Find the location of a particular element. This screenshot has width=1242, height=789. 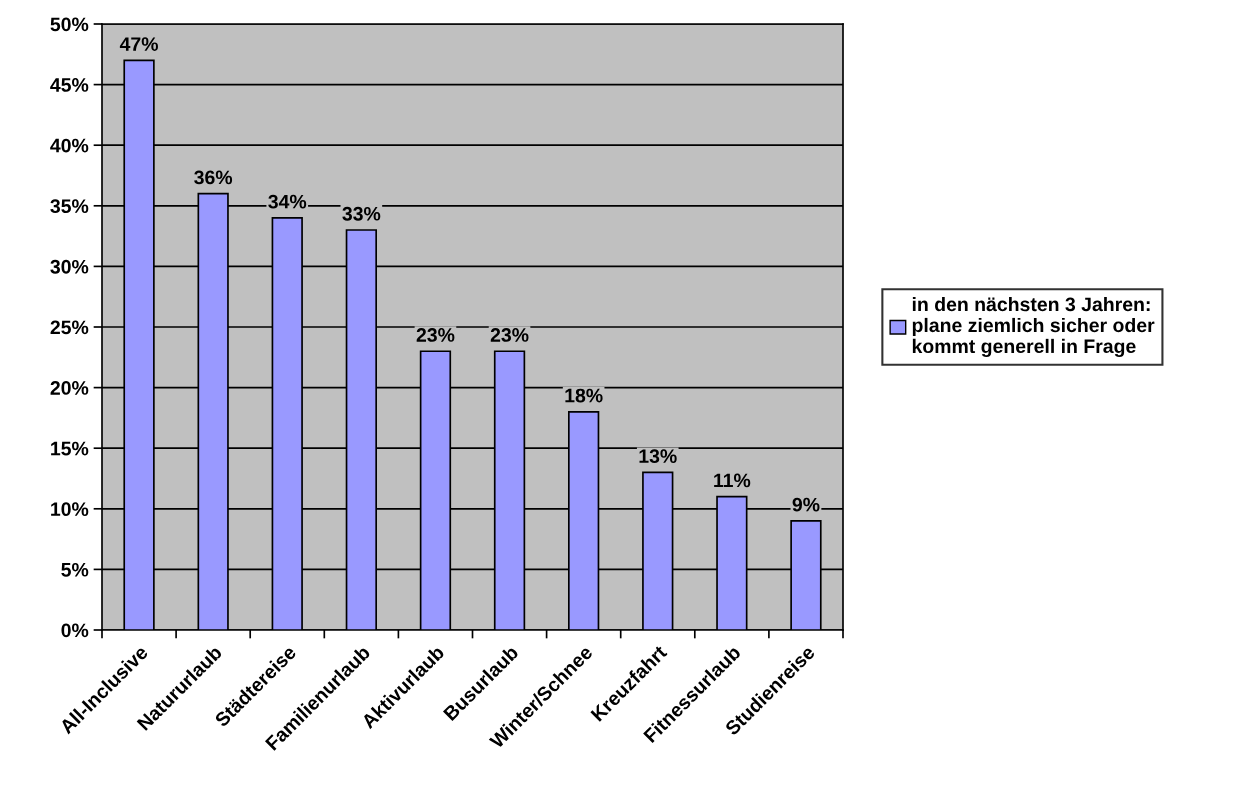

y-tick-label: 25% is located at coordinates (69, 327).